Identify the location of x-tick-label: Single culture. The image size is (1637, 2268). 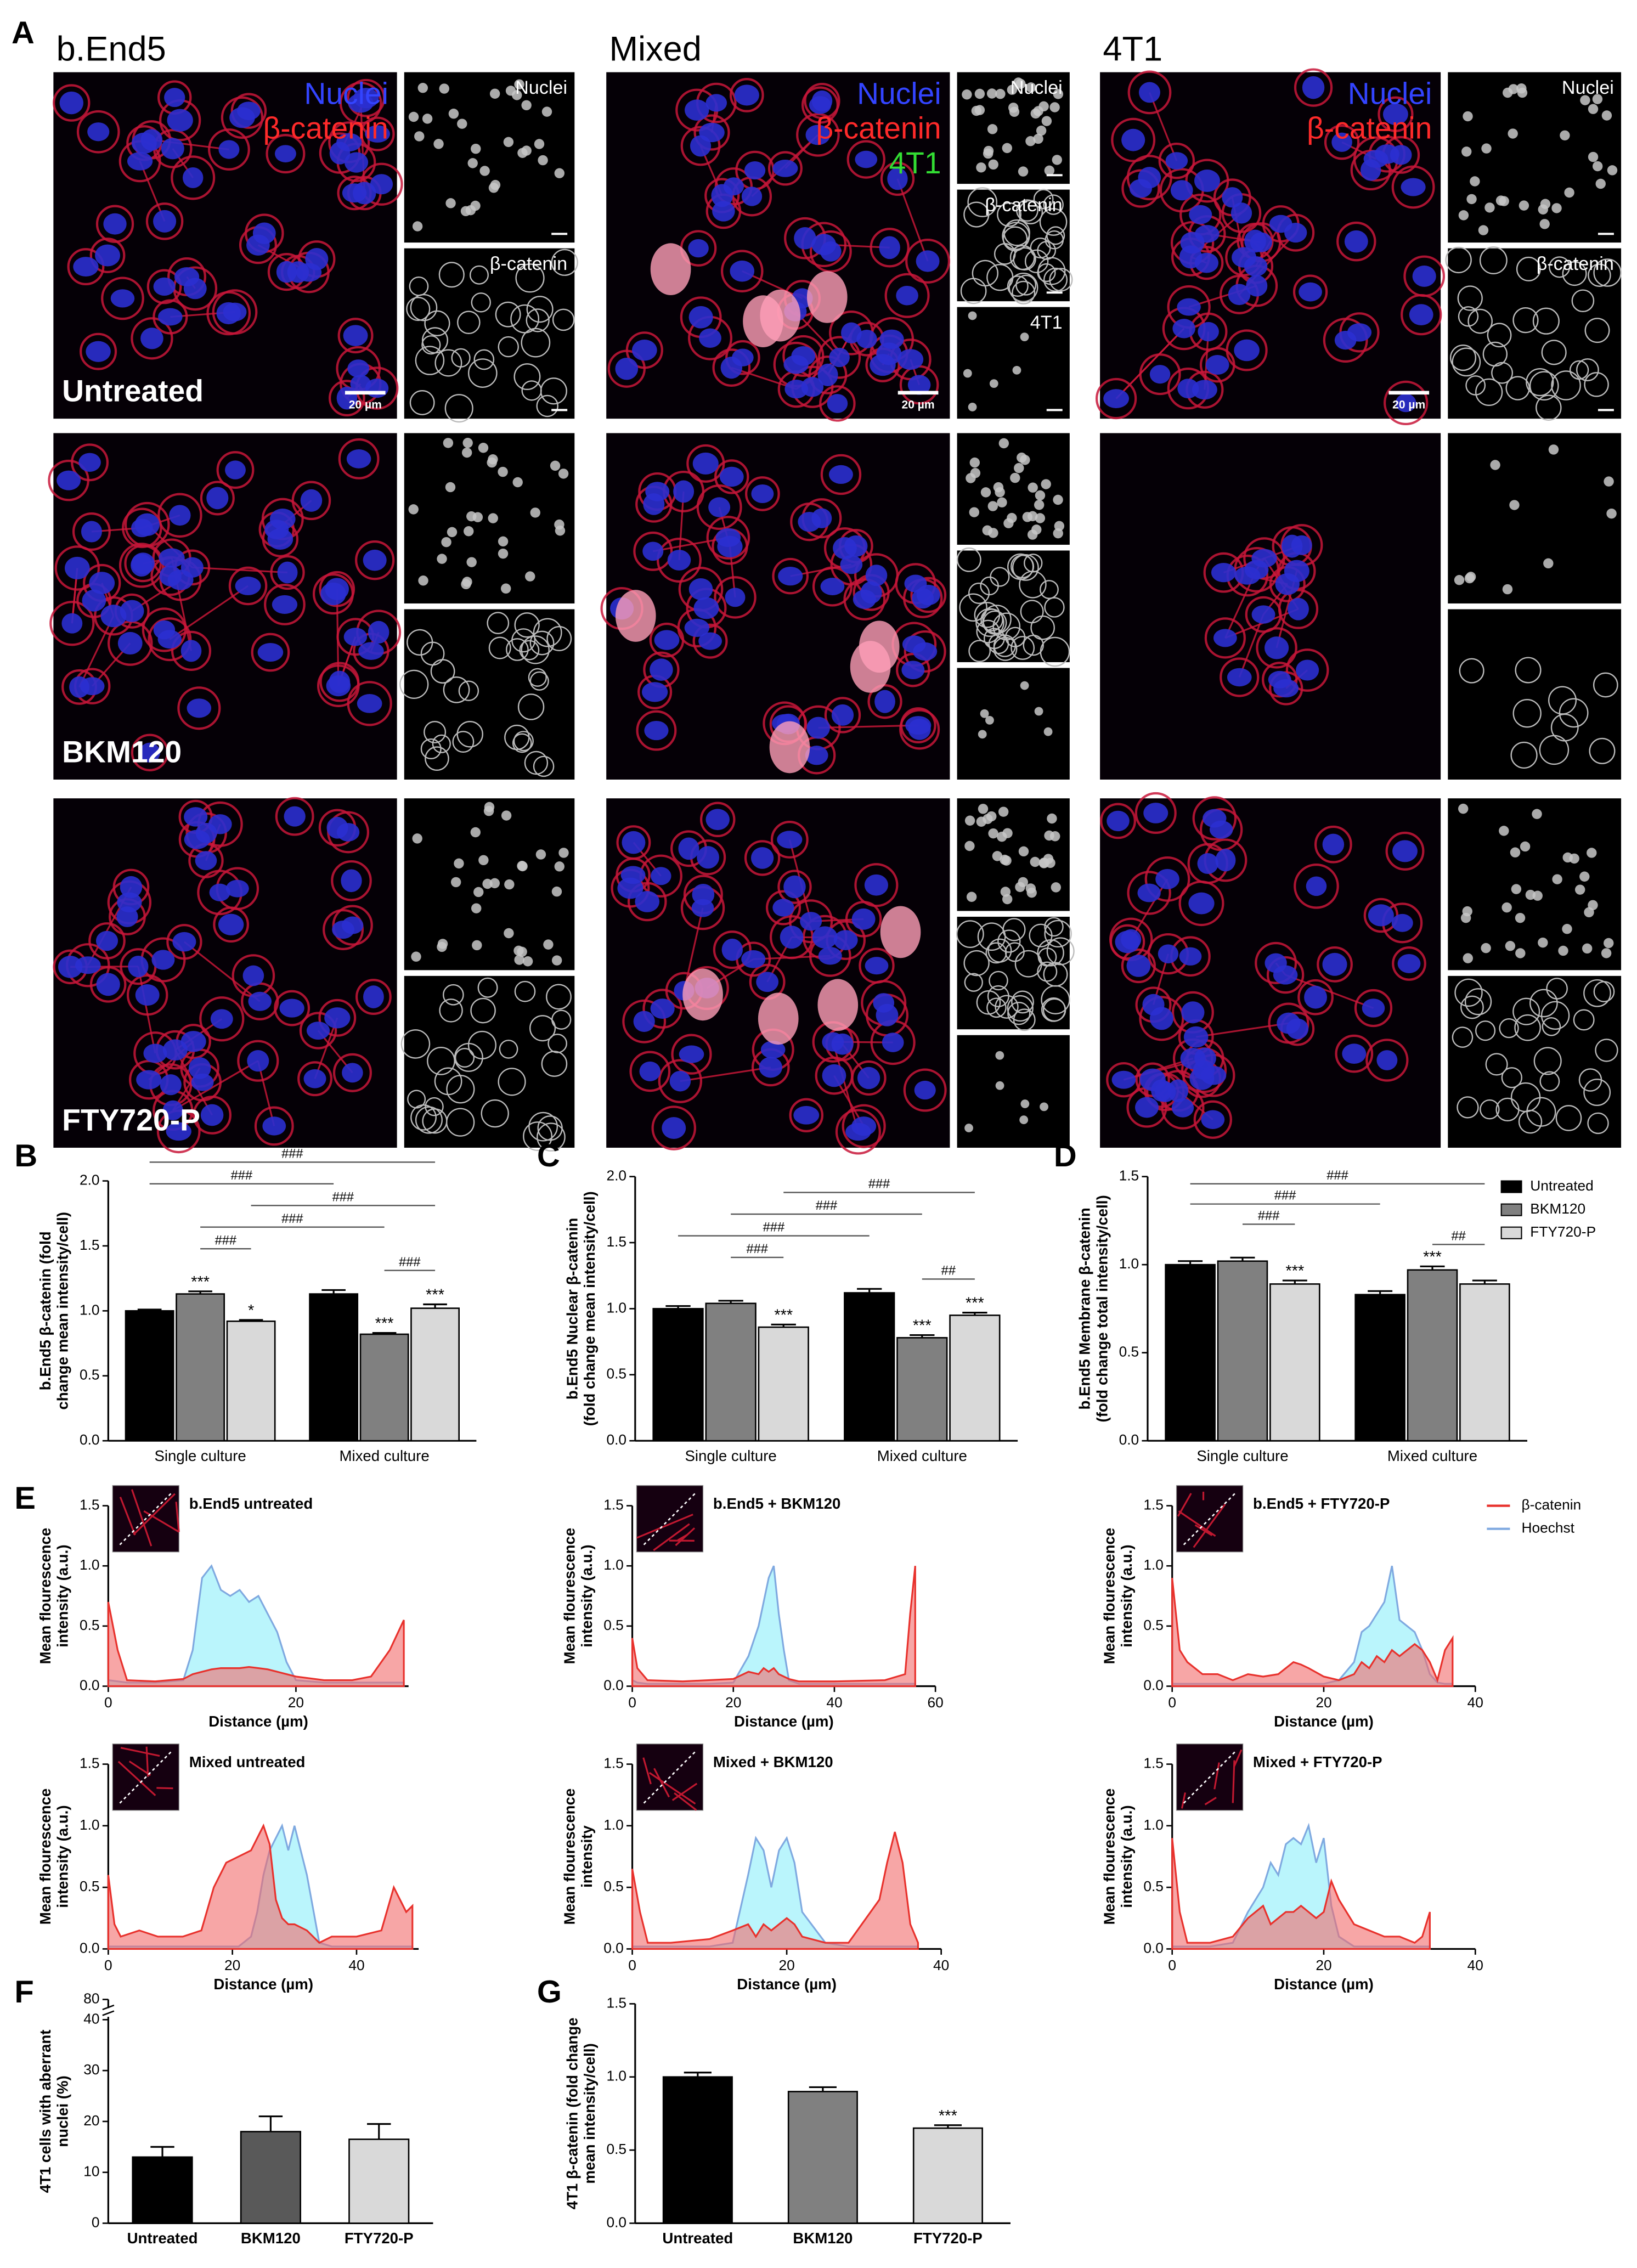
(200, 1455).